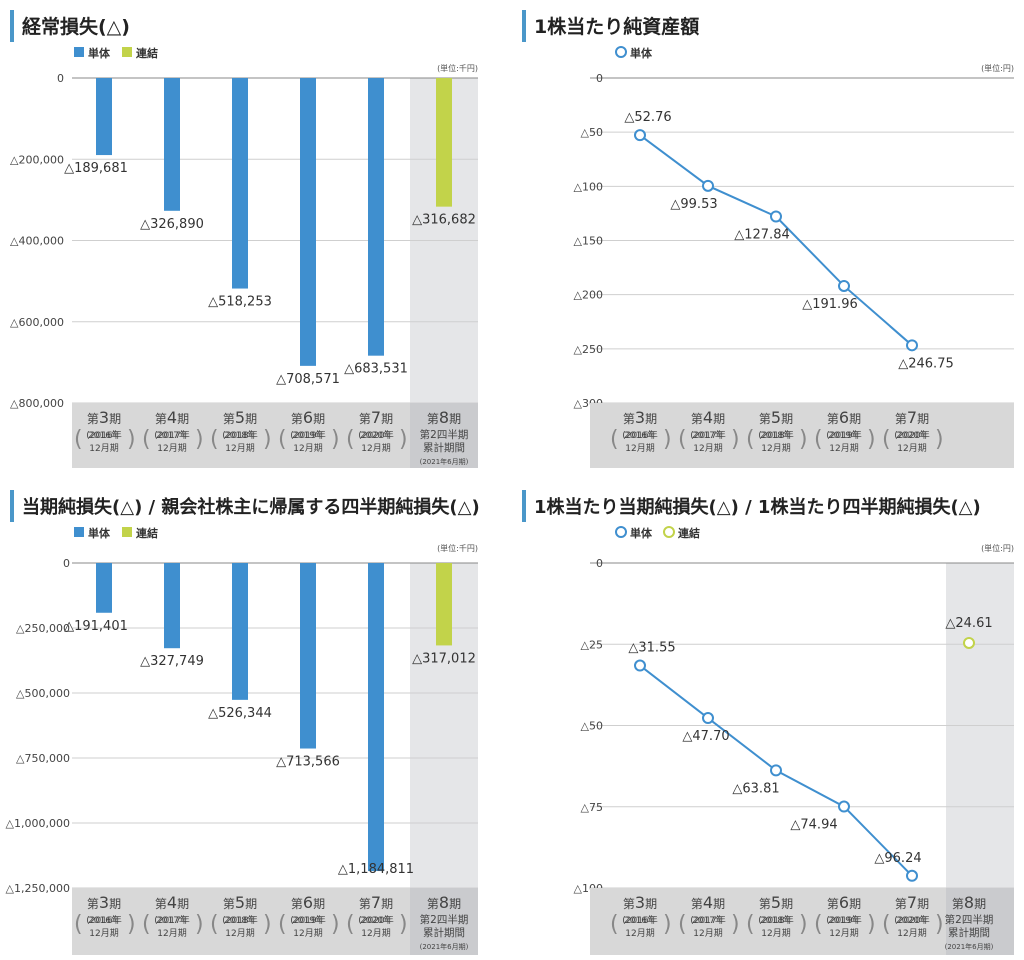  I want to click on data-label: △683,531, so click(376, 369).